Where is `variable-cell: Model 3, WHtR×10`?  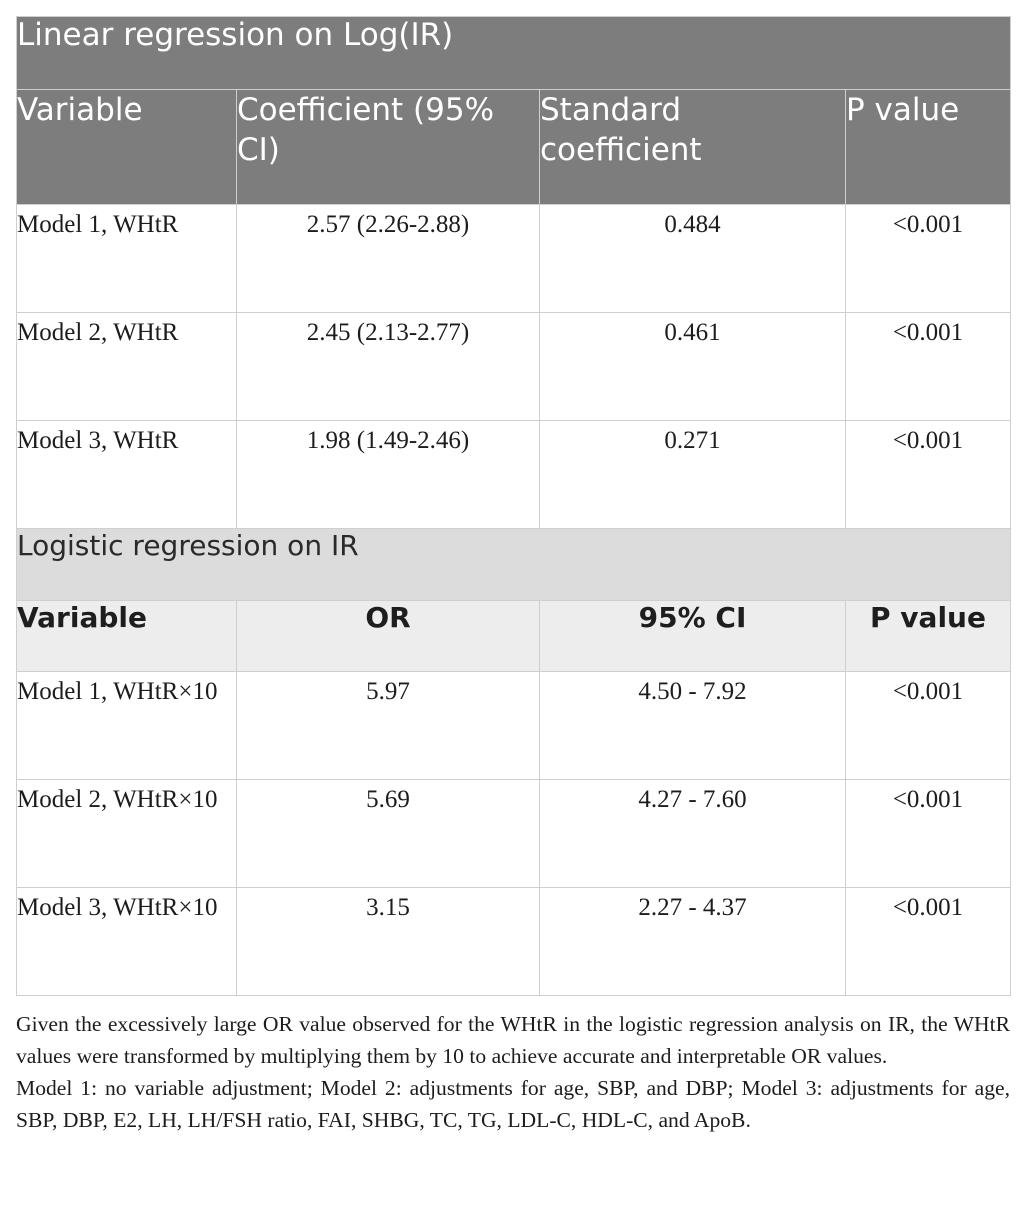
variable-cell: Model 3, WHtR×10 is located at coordinates (126, 941).